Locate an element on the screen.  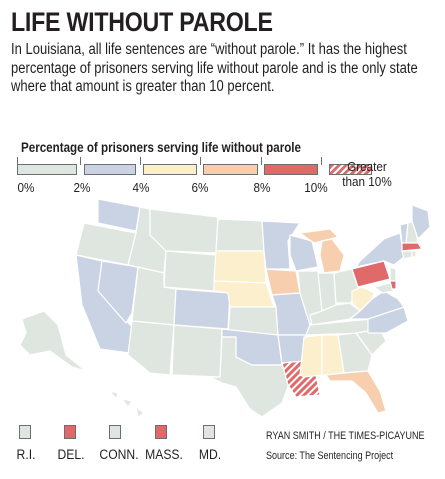
state-maine is located at coordinates (421, 222).